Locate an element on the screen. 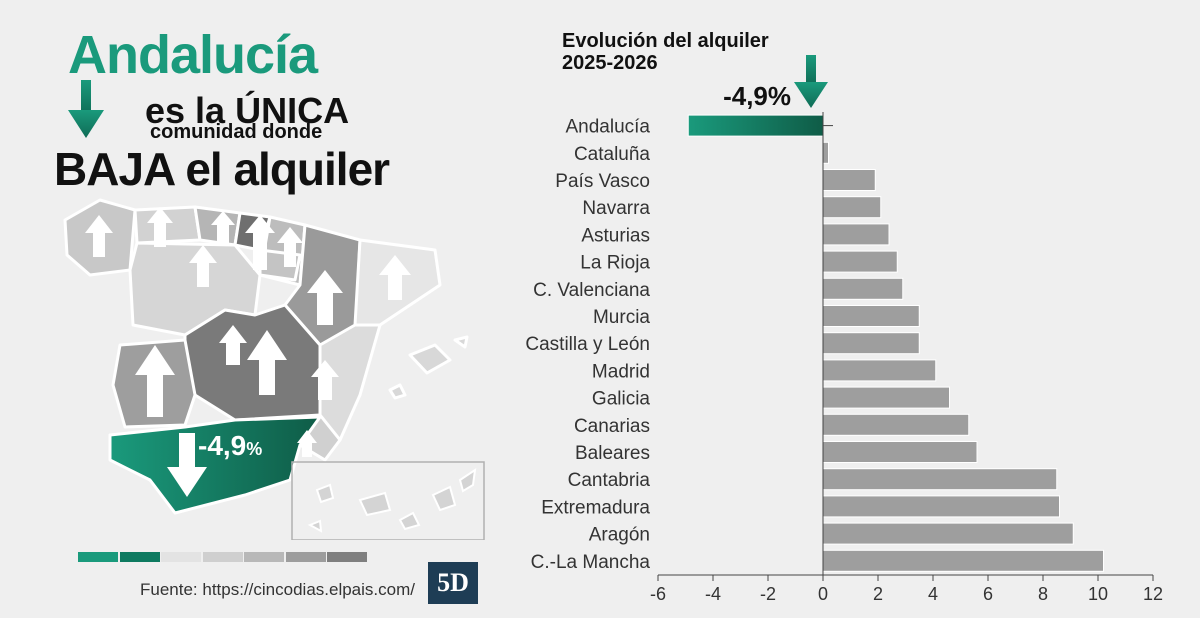 The width and height of the screenshot is (1200, 618). chart-title-text: Evolución del alquiler is located at coordinates (665, 41).